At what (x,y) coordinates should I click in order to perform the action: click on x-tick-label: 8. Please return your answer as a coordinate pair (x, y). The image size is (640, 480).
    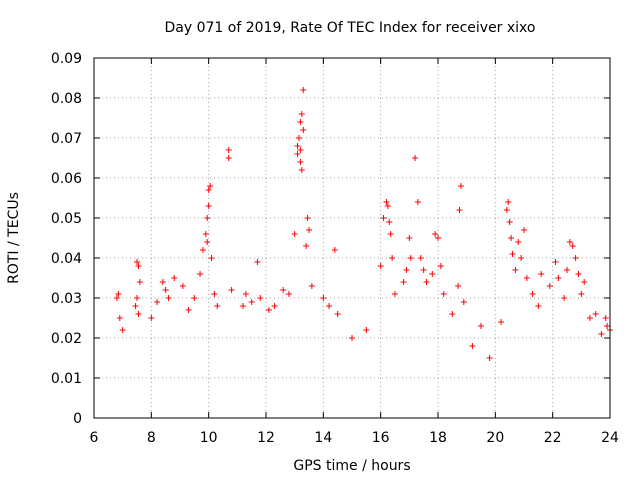
    Looking at the image, I should click on (151, 438).